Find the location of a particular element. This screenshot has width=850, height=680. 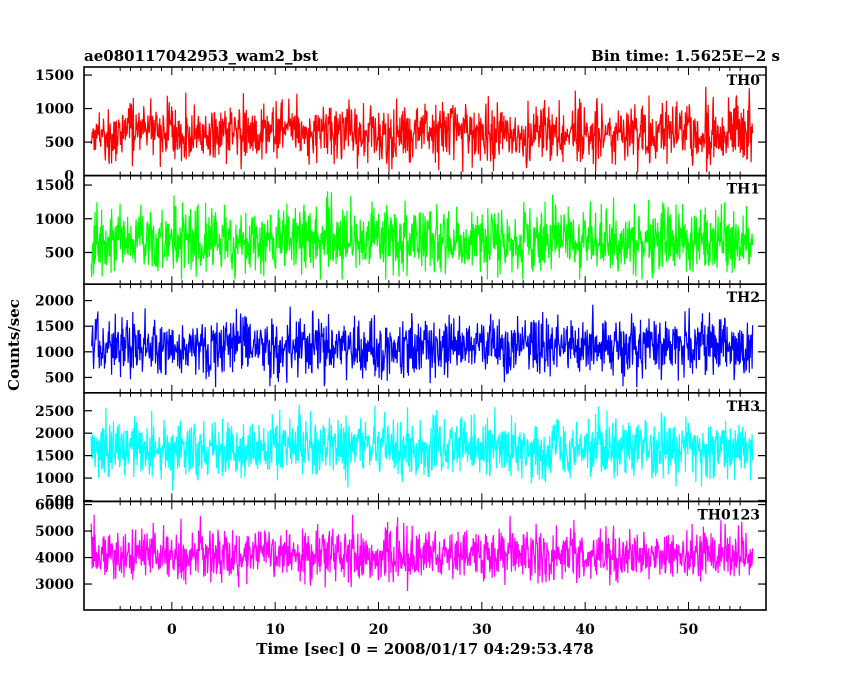

panel-th2: 500 1000 1500 2000 TH2 is located at coordinates (401, 338).